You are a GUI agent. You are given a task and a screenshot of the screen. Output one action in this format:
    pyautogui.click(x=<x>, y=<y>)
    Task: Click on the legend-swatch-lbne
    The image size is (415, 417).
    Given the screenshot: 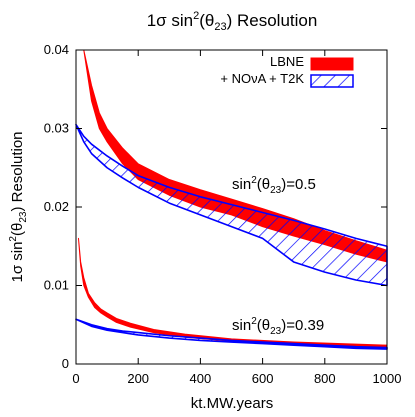 What is the action you would take?
    pyautogui.click(x=332, y=64)
    